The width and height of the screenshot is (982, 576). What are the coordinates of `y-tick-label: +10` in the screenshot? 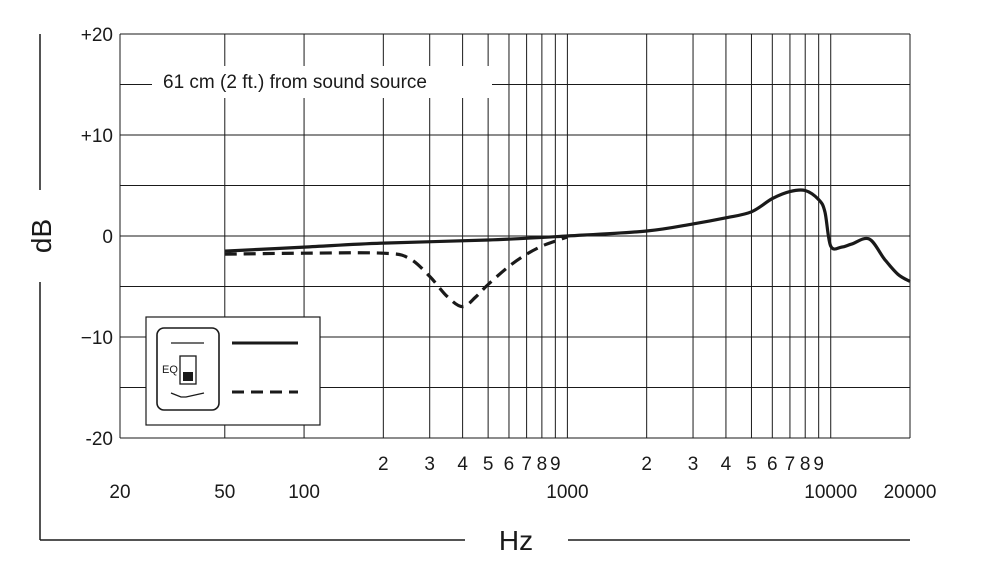 It's located at (97, 136).